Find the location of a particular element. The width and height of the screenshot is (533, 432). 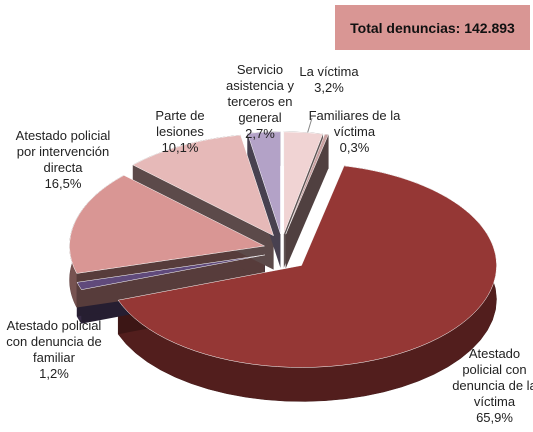

category-name: La víctima is located at coordinates (329, 71).